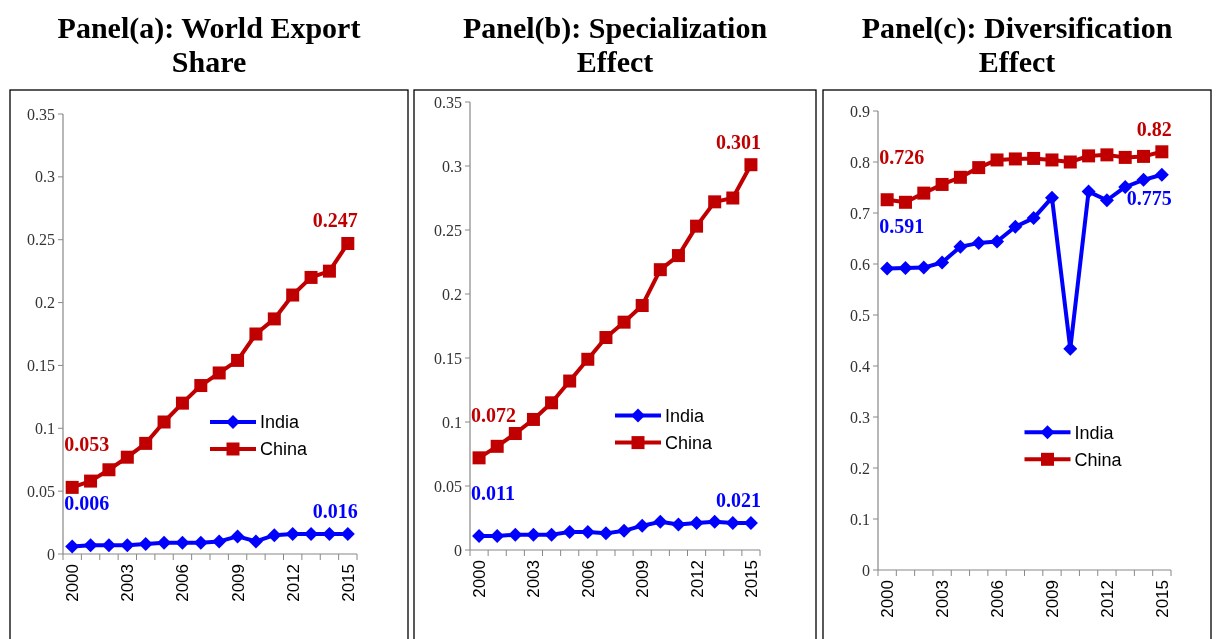 The height and width of the screenshot is (639, 1216). I want to click on x-tick-label: 2012, so click(1107, 599).